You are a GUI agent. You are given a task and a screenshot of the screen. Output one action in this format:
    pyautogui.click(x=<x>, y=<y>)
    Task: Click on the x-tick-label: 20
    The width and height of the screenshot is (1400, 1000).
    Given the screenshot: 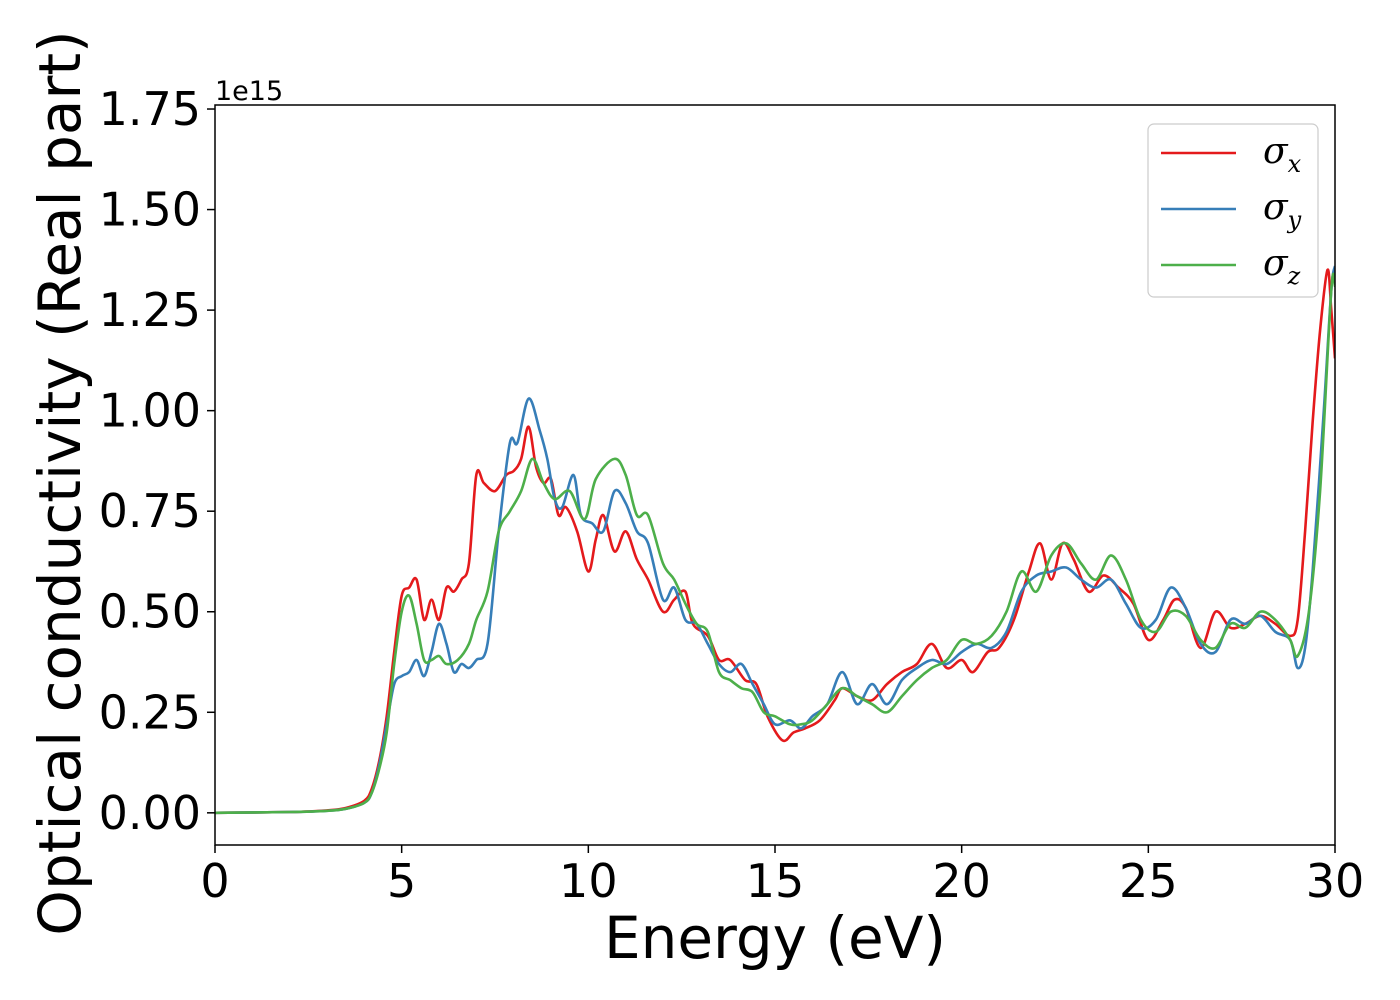 What is the action you would take?
    pyautogui.click(x=961, y=881)
    